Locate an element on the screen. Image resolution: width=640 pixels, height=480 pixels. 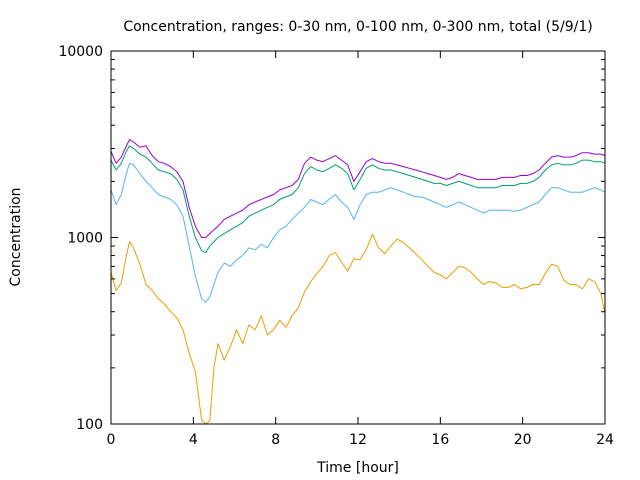
x-tick-label: 24 is located at coordinates (605, 440).